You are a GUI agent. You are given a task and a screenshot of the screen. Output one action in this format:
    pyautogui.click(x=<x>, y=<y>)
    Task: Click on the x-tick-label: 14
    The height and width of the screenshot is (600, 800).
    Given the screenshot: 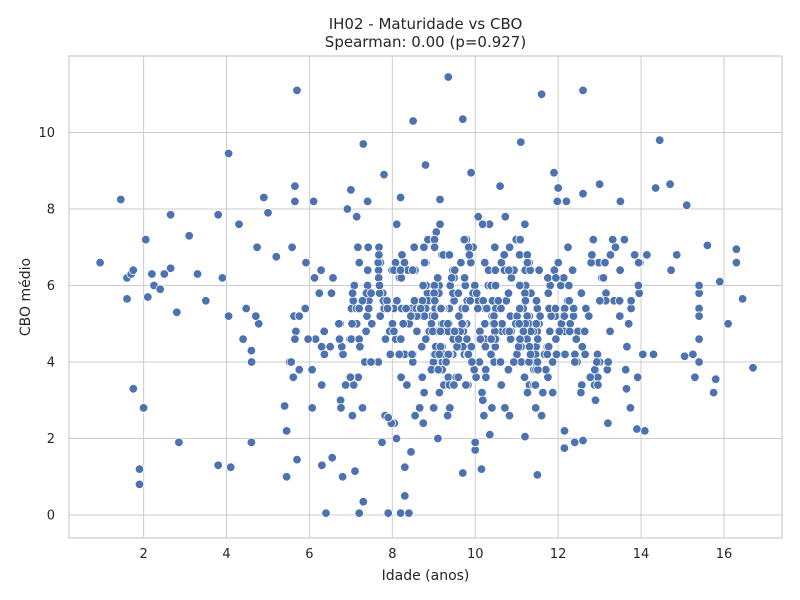 What is the action you would take?
    pyautogui.click(x=641, y=554)
    